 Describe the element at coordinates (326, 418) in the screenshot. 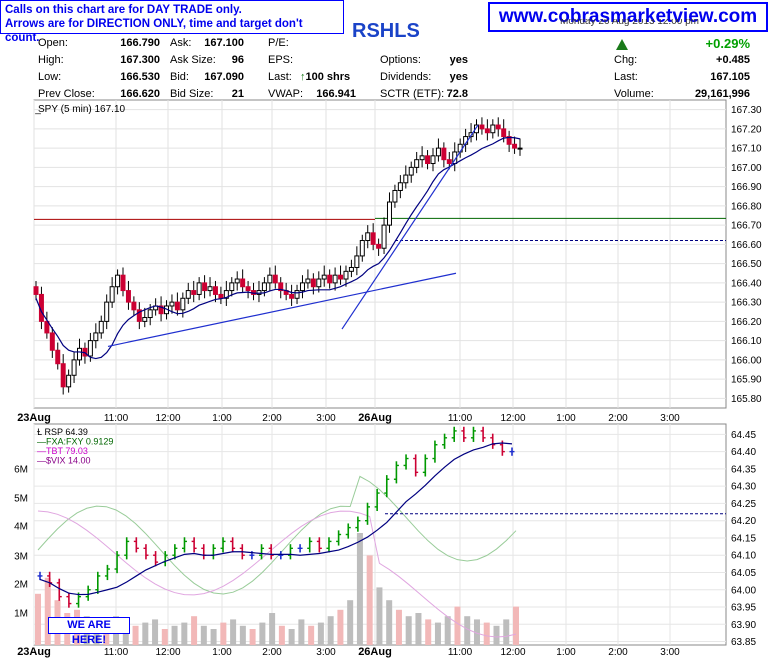

I see `time-tick-label: 3:00` at that location.